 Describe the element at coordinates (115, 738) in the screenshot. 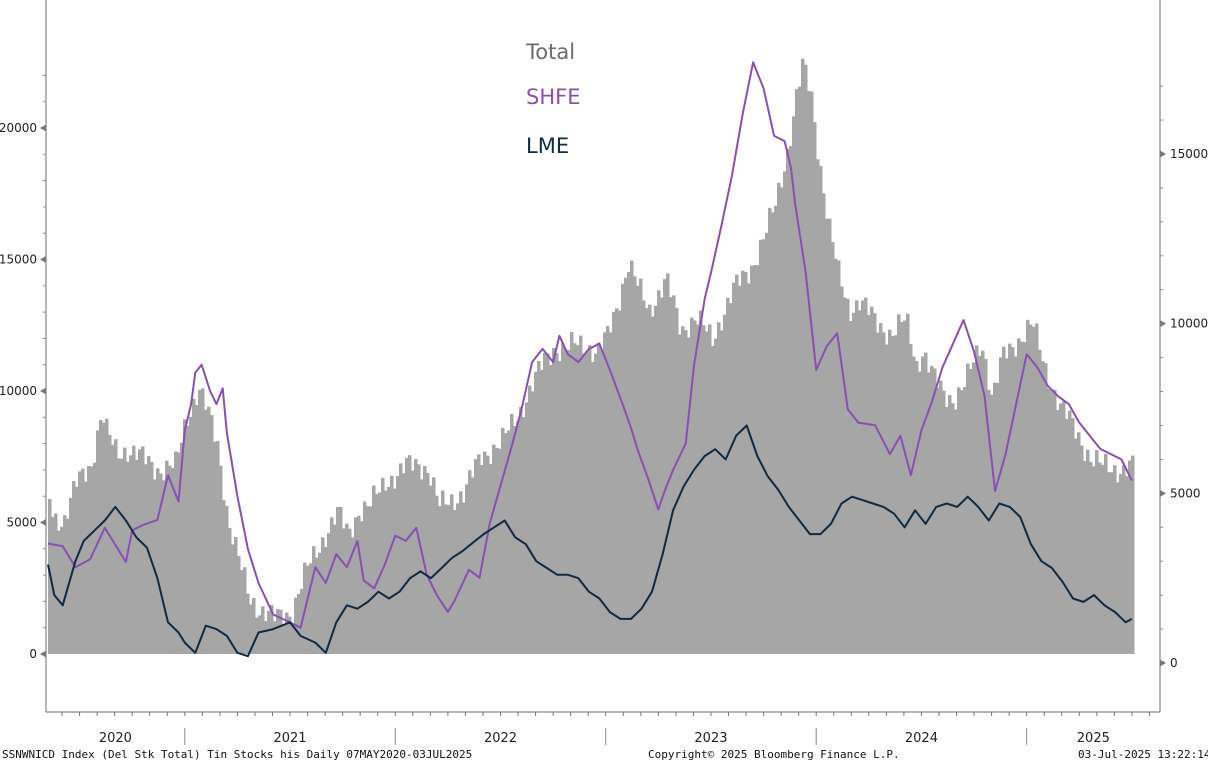

I see `x-year-label: 2020` at that location.